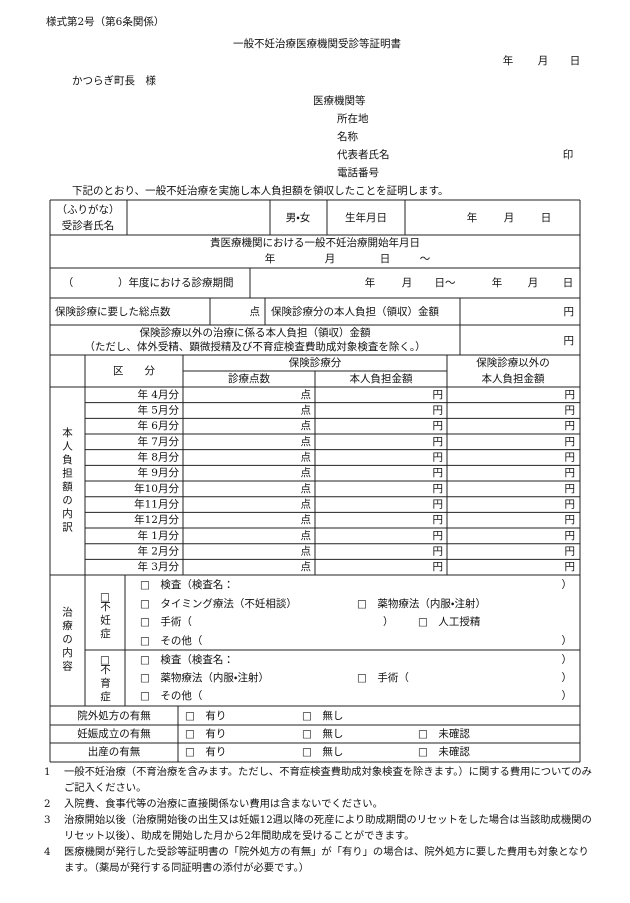  I want to click on label: 保険診療に要した総点数, so click(113, 311).